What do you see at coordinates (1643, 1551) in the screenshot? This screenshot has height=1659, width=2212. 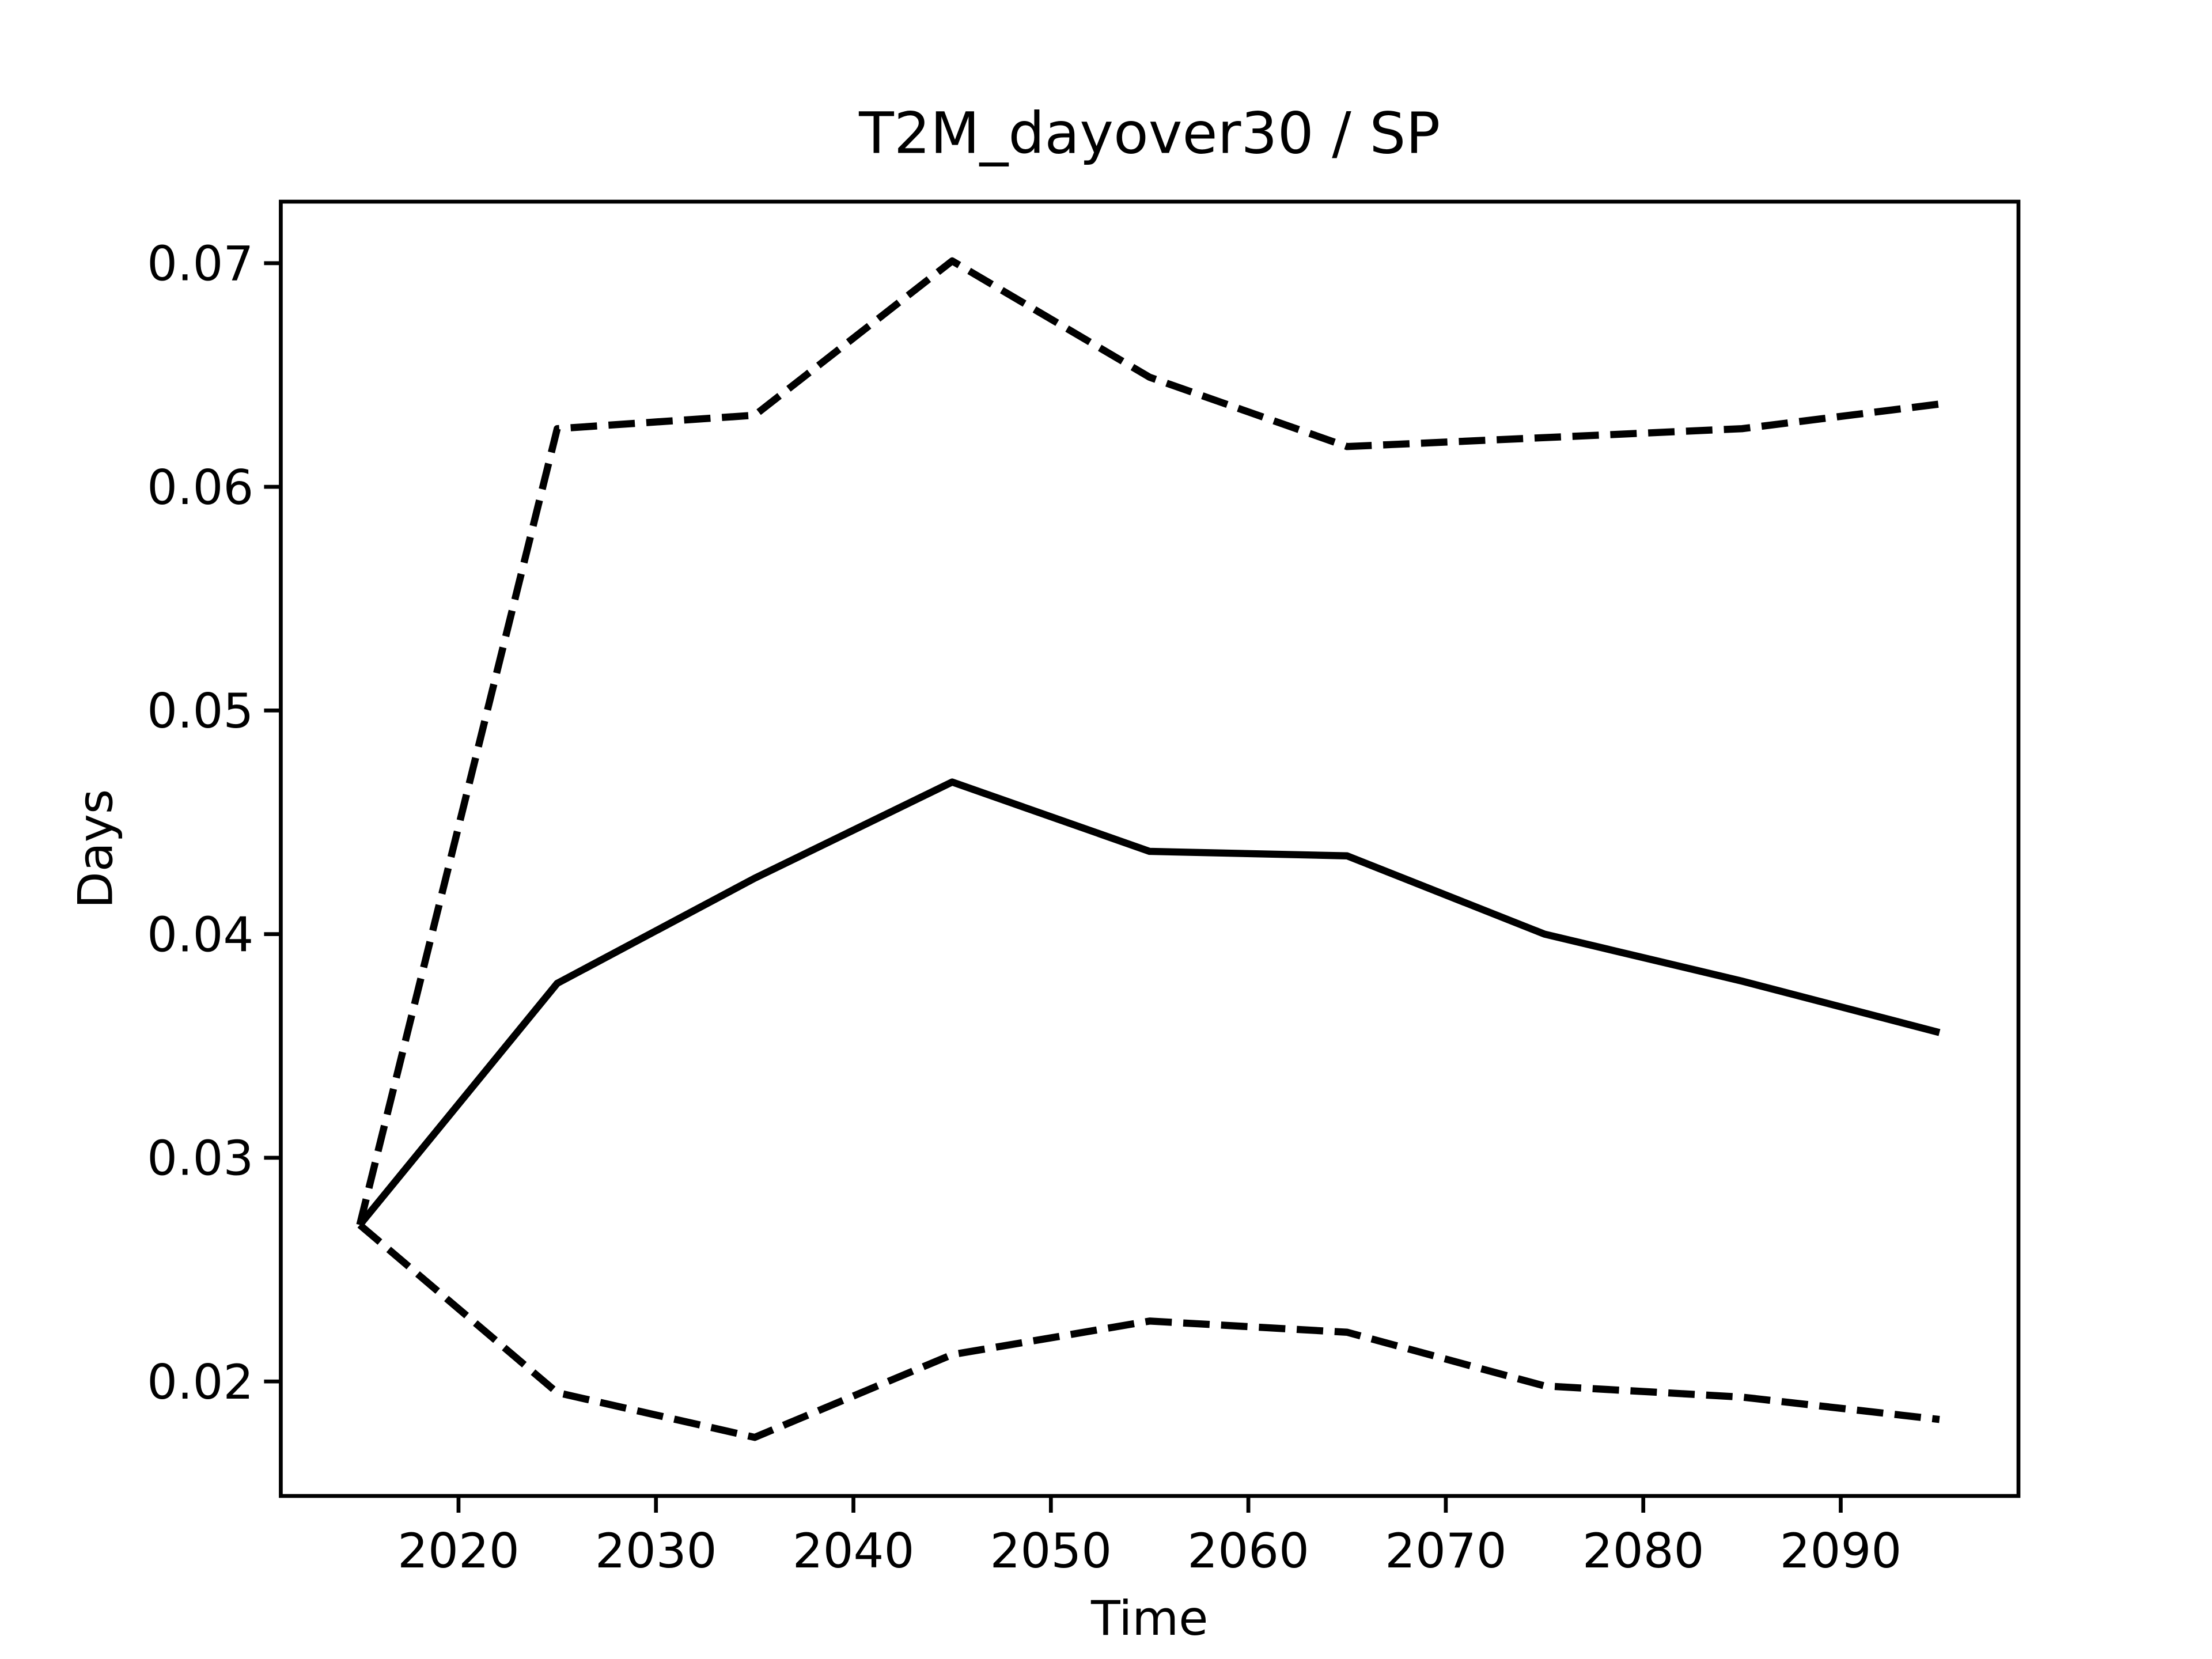 I see `x-tick-label: 2080` at bounding box center [1643, 1551].